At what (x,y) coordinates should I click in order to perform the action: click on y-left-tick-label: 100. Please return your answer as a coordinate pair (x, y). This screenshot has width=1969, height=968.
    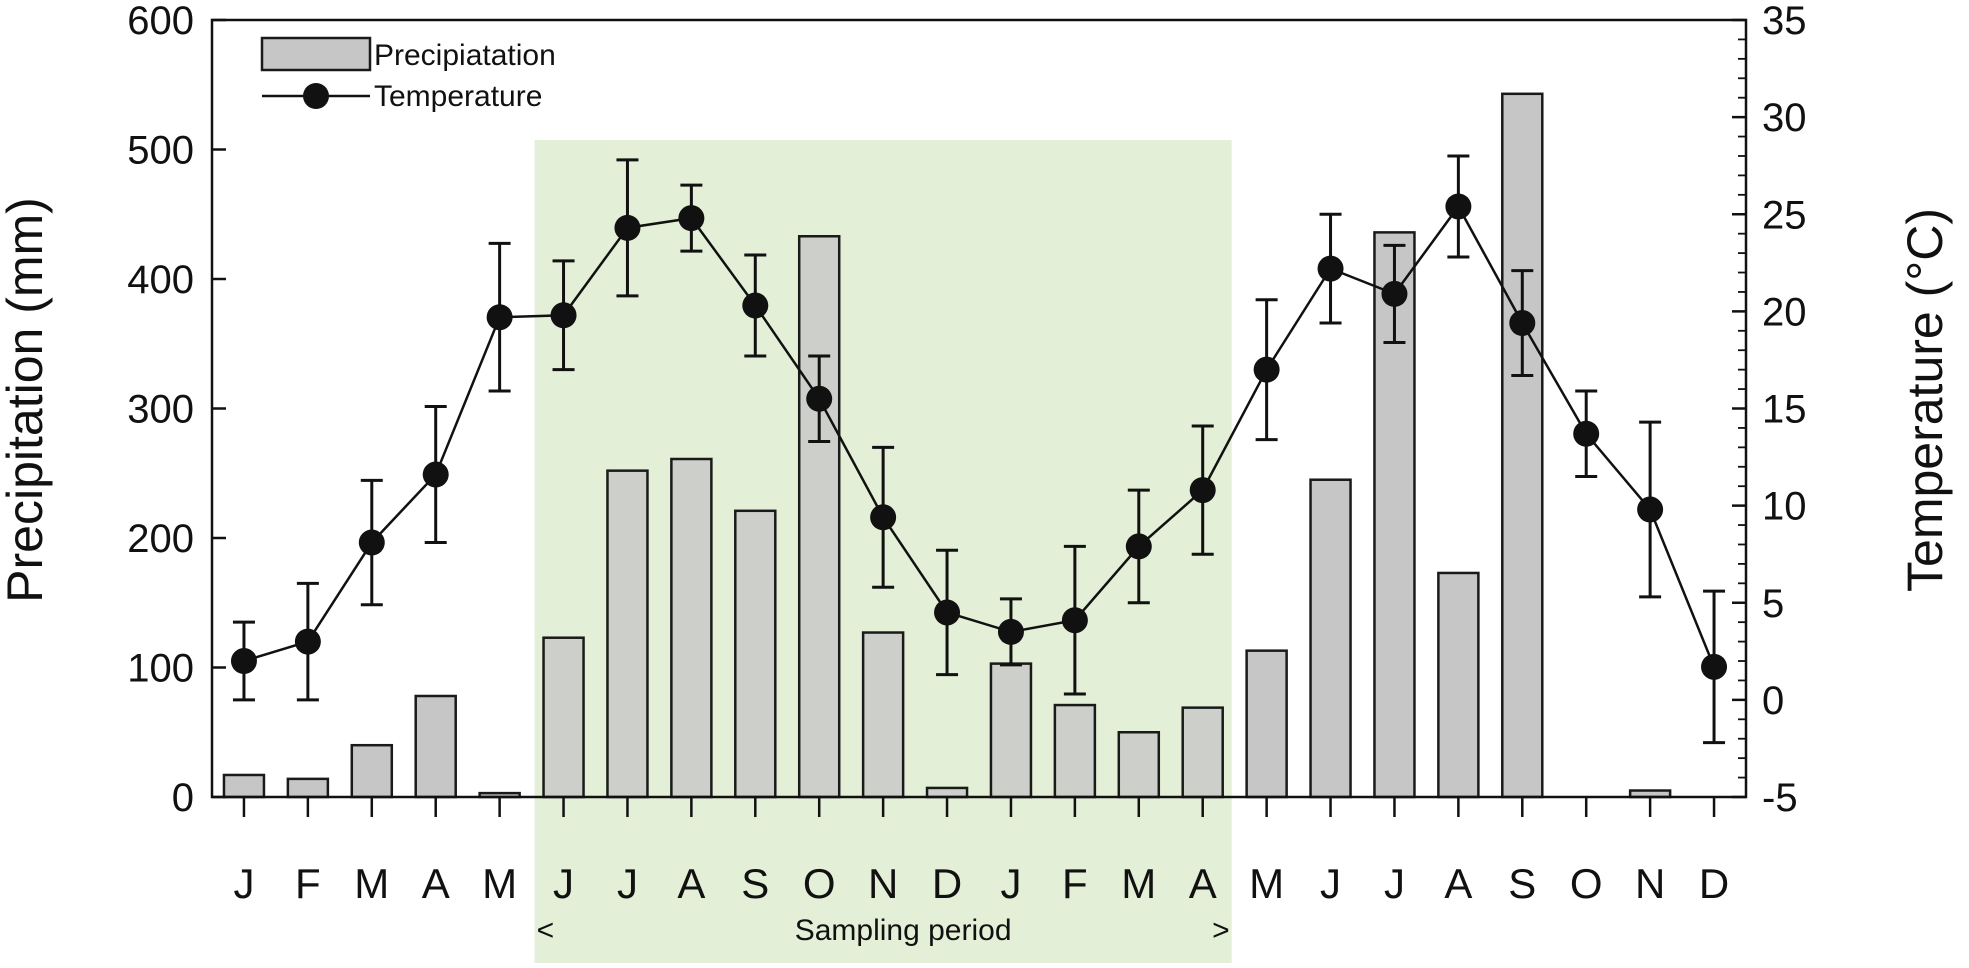
    Looking at the image, I should click on (160, 669).